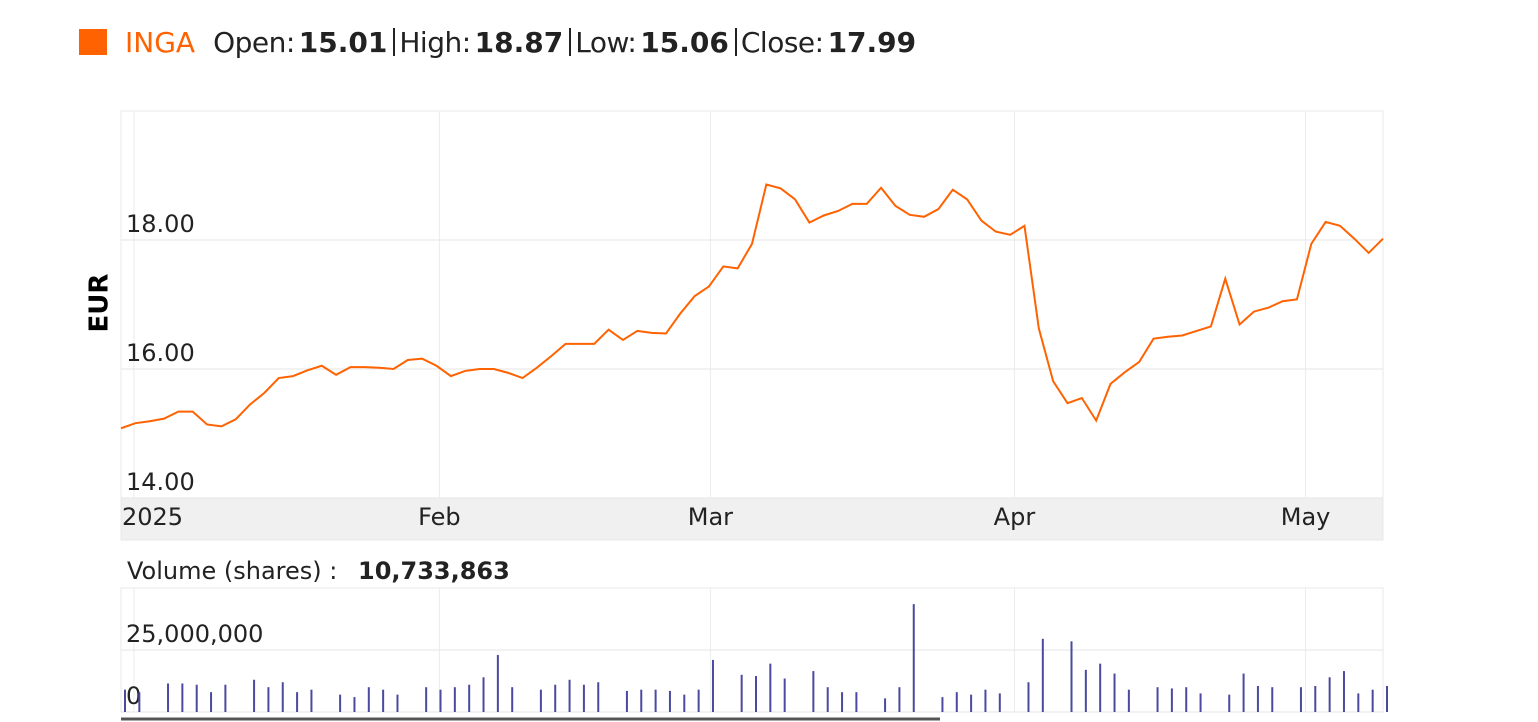 This screenshot has width=1538, height=722. I want to click on high-value: 18.87, so click(519, 42).